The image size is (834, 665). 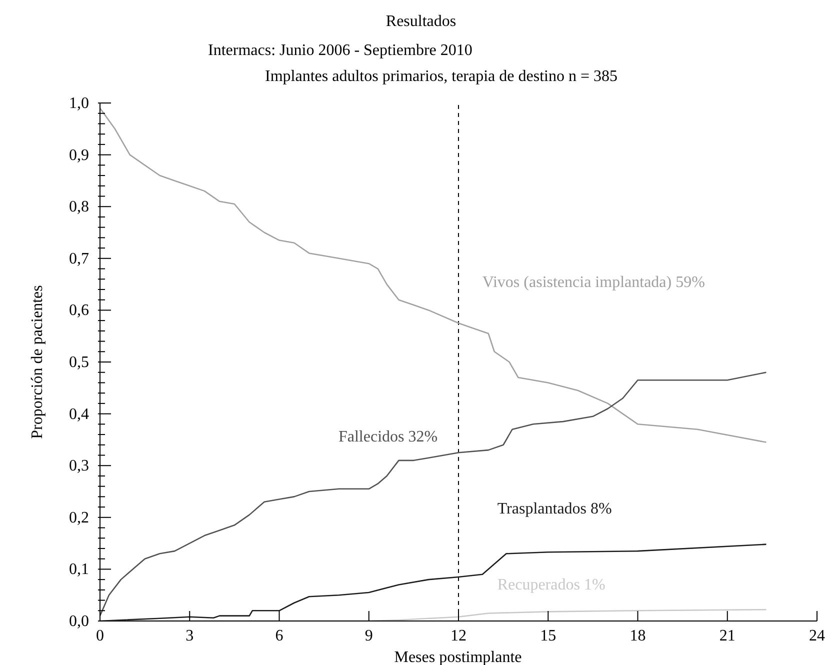 I want to click on y-tick-label: 0,0, so click(x=79, y=621).